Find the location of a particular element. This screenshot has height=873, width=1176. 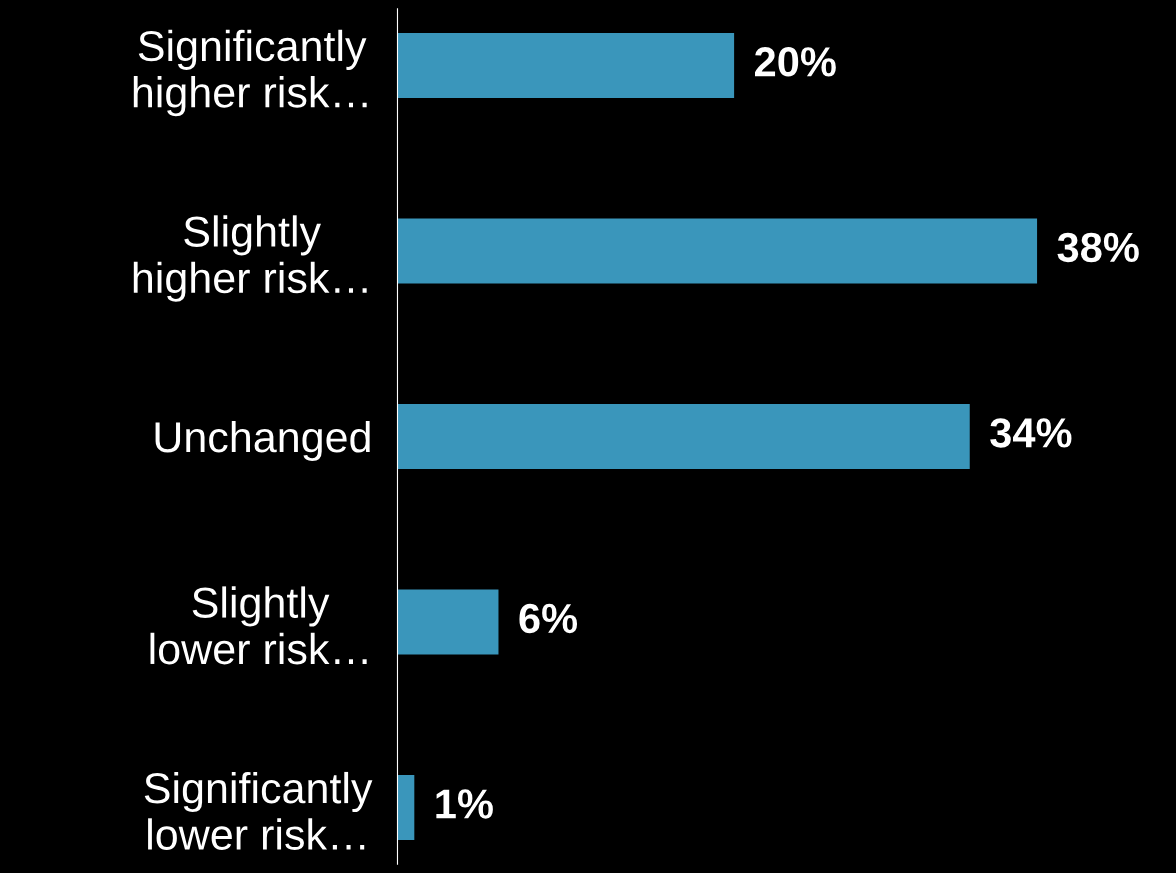

y-tick-label: Unchanged is located at coordinates (262, 441).